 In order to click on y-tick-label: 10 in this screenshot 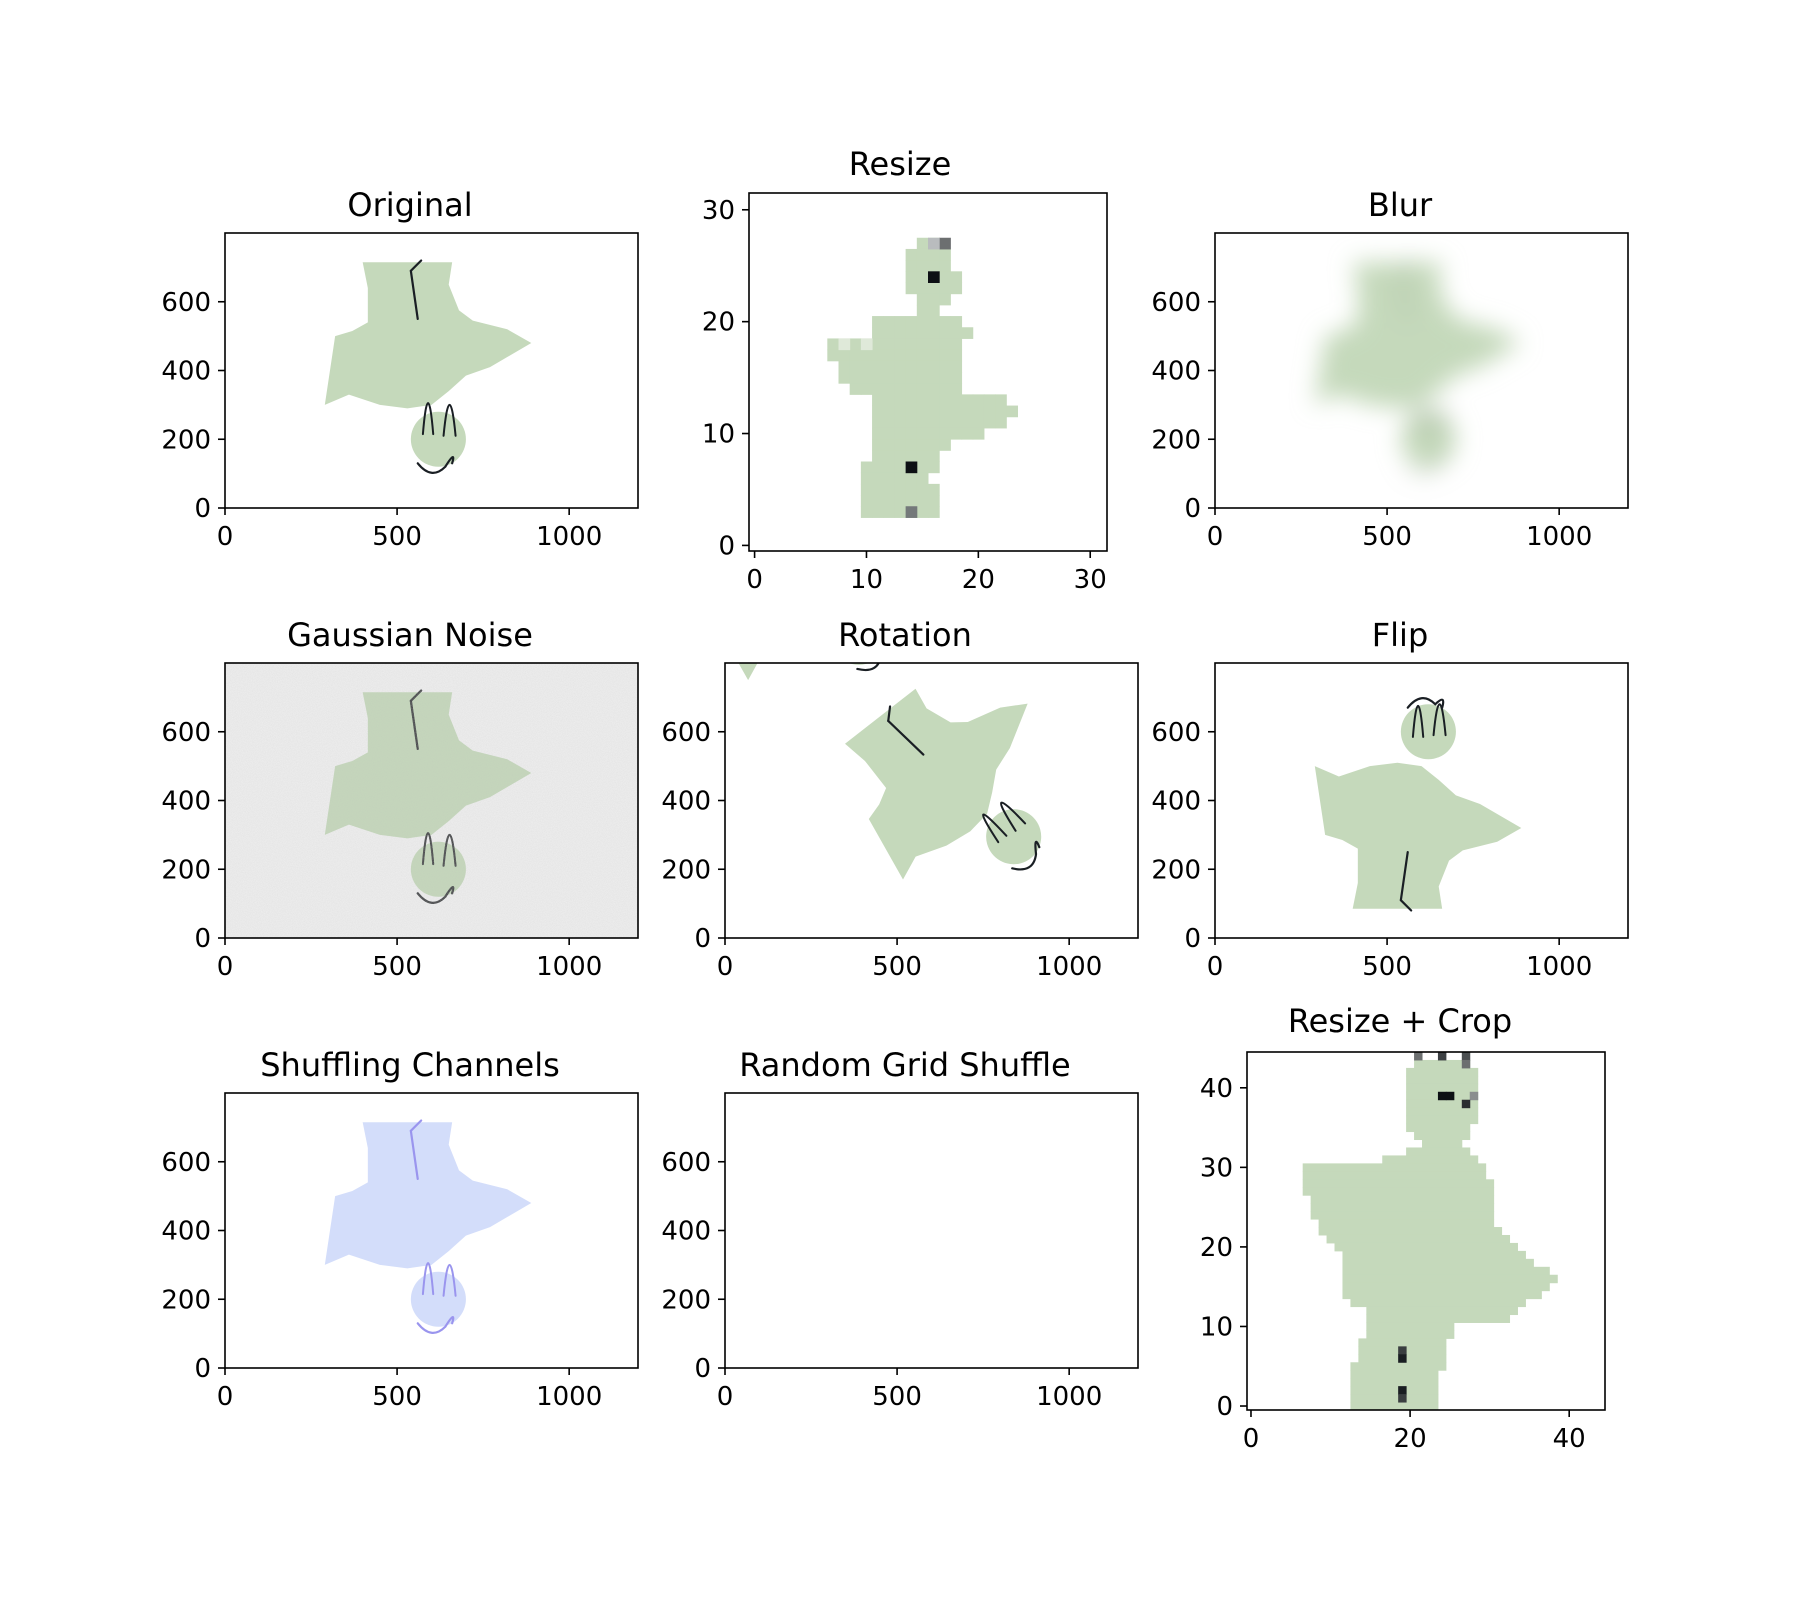, I will do `click(718, 435)`.